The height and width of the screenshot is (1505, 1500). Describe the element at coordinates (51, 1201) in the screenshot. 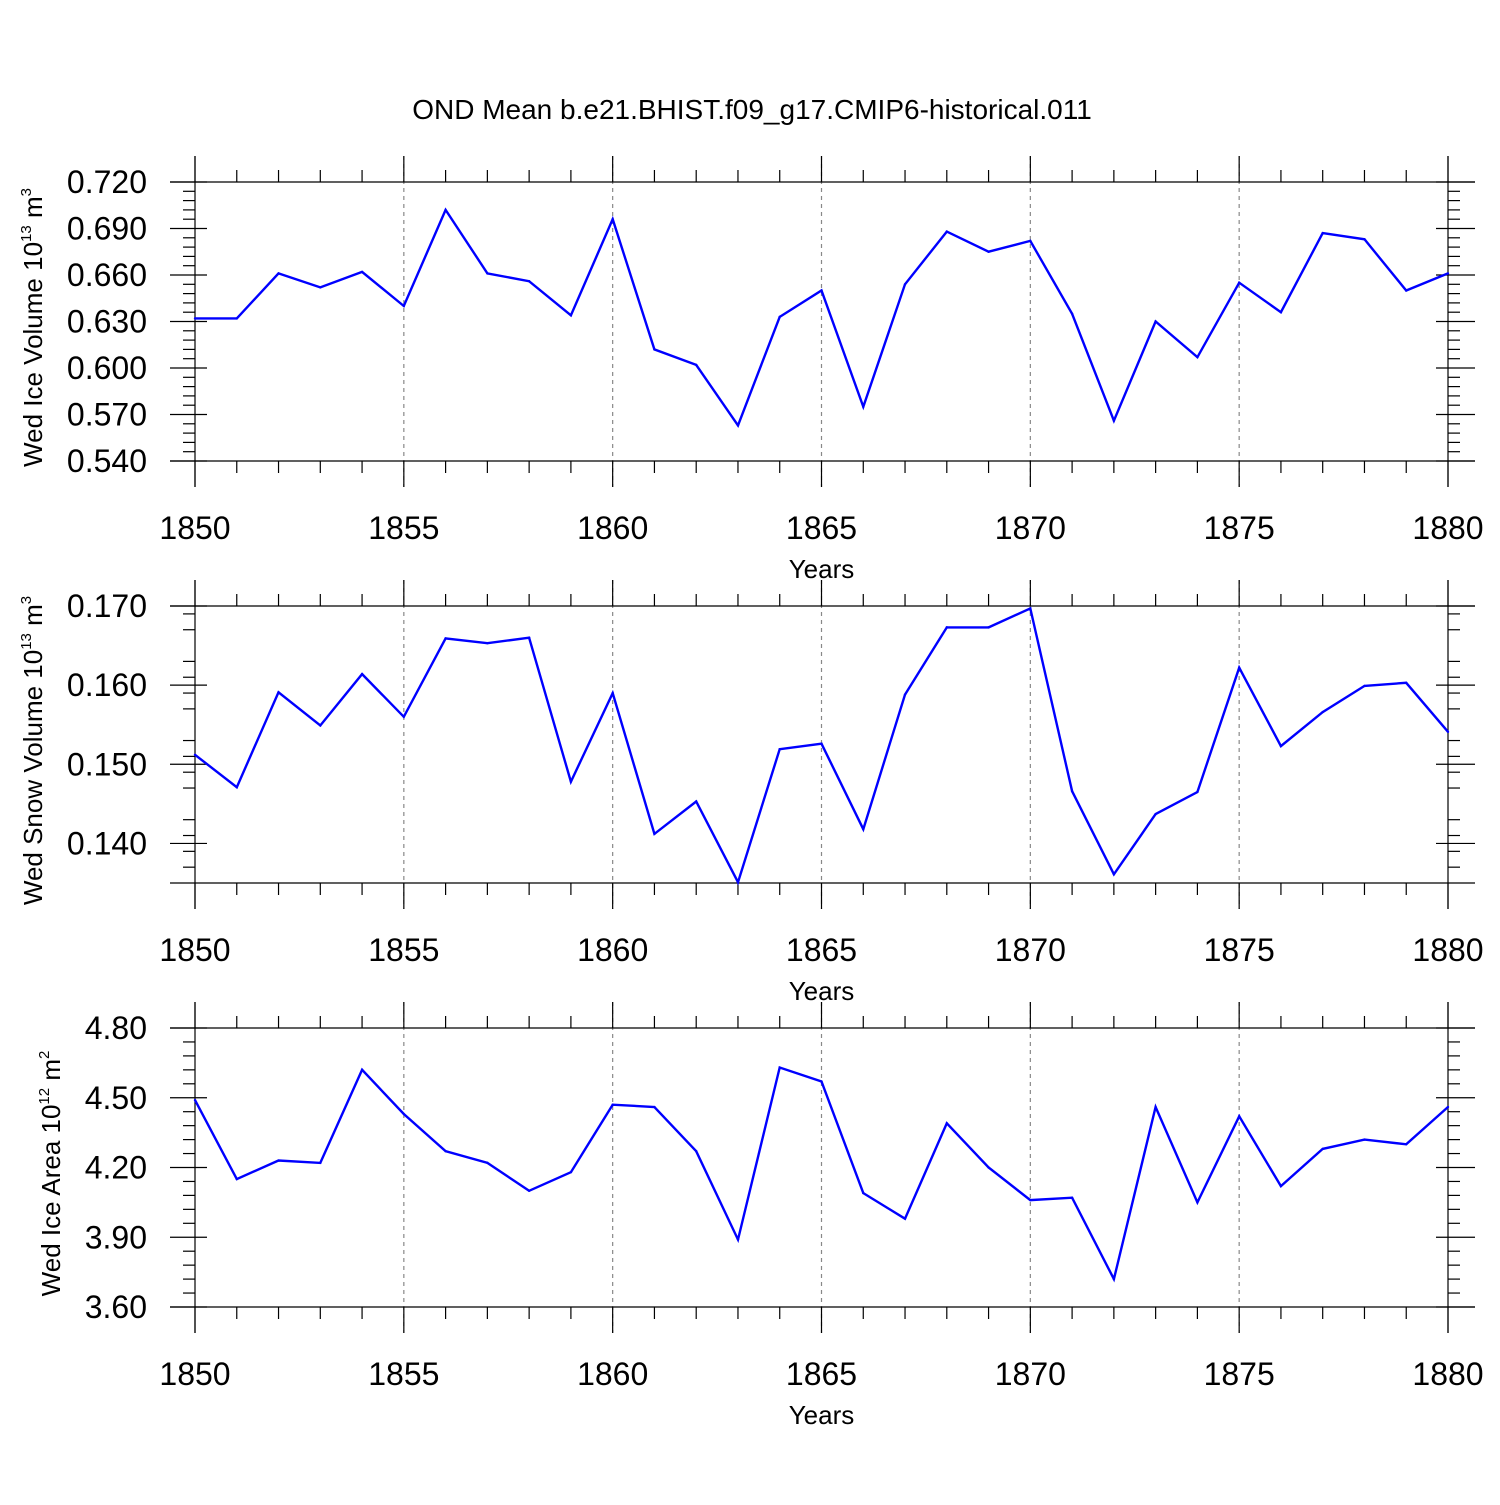

I see `y-axis-label-part: Wed Ice Area 10` at that location.